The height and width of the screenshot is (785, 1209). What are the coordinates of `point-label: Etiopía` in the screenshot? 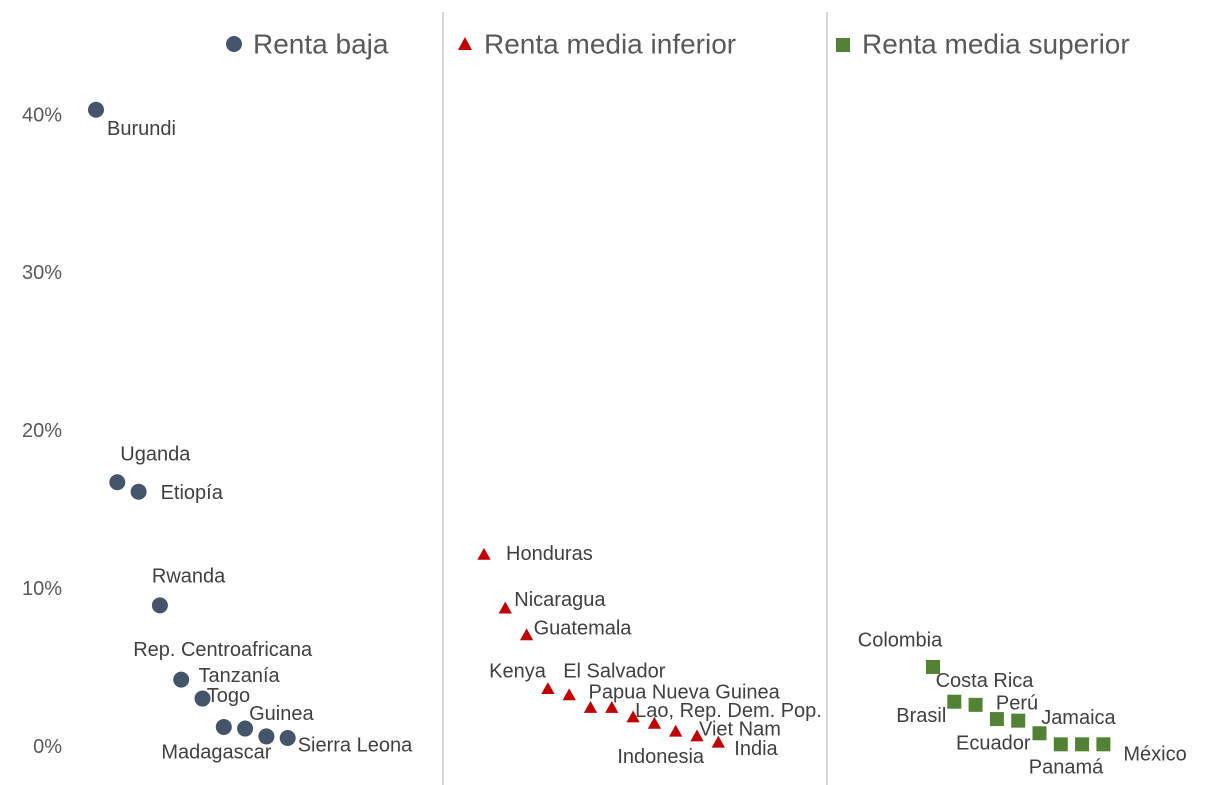 It's located at (192, 493).